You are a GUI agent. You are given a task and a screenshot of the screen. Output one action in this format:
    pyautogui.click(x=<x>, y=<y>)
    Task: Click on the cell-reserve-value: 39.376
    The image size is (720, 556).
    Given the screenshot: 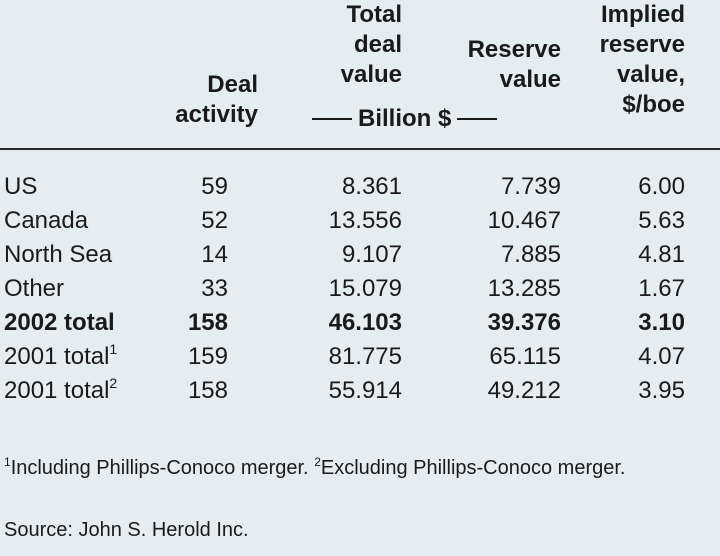 What is the action you would take?
    pyautogui.click(x=524, y=322)
    